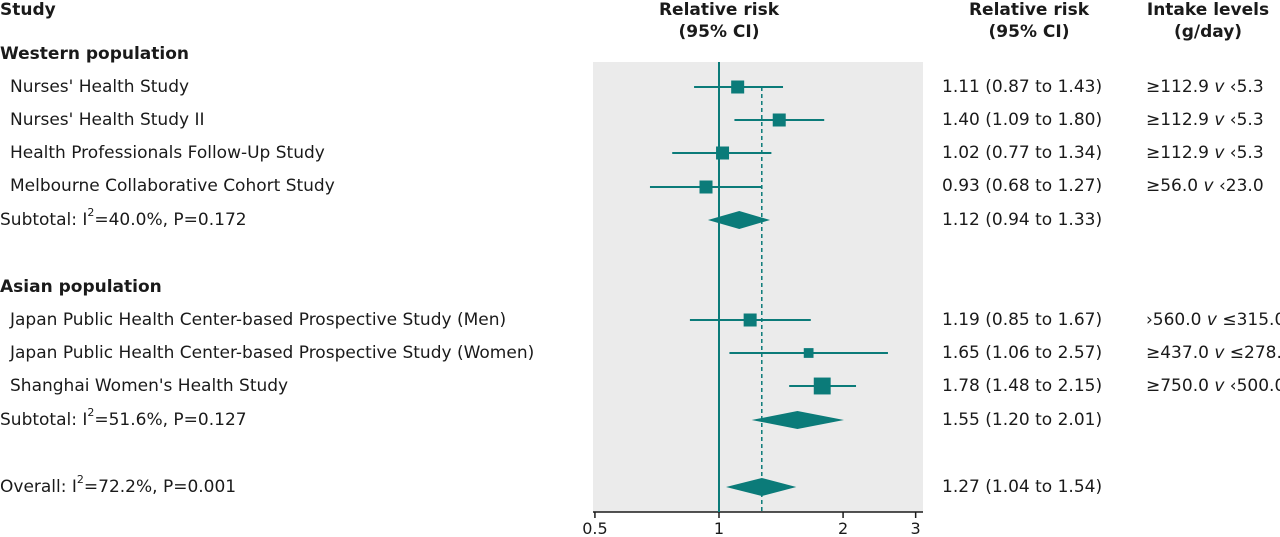  Describe the element at coordinates (752, 524) in the screenshot. I see `x-axis: 0.5 1 2 3` at that location.